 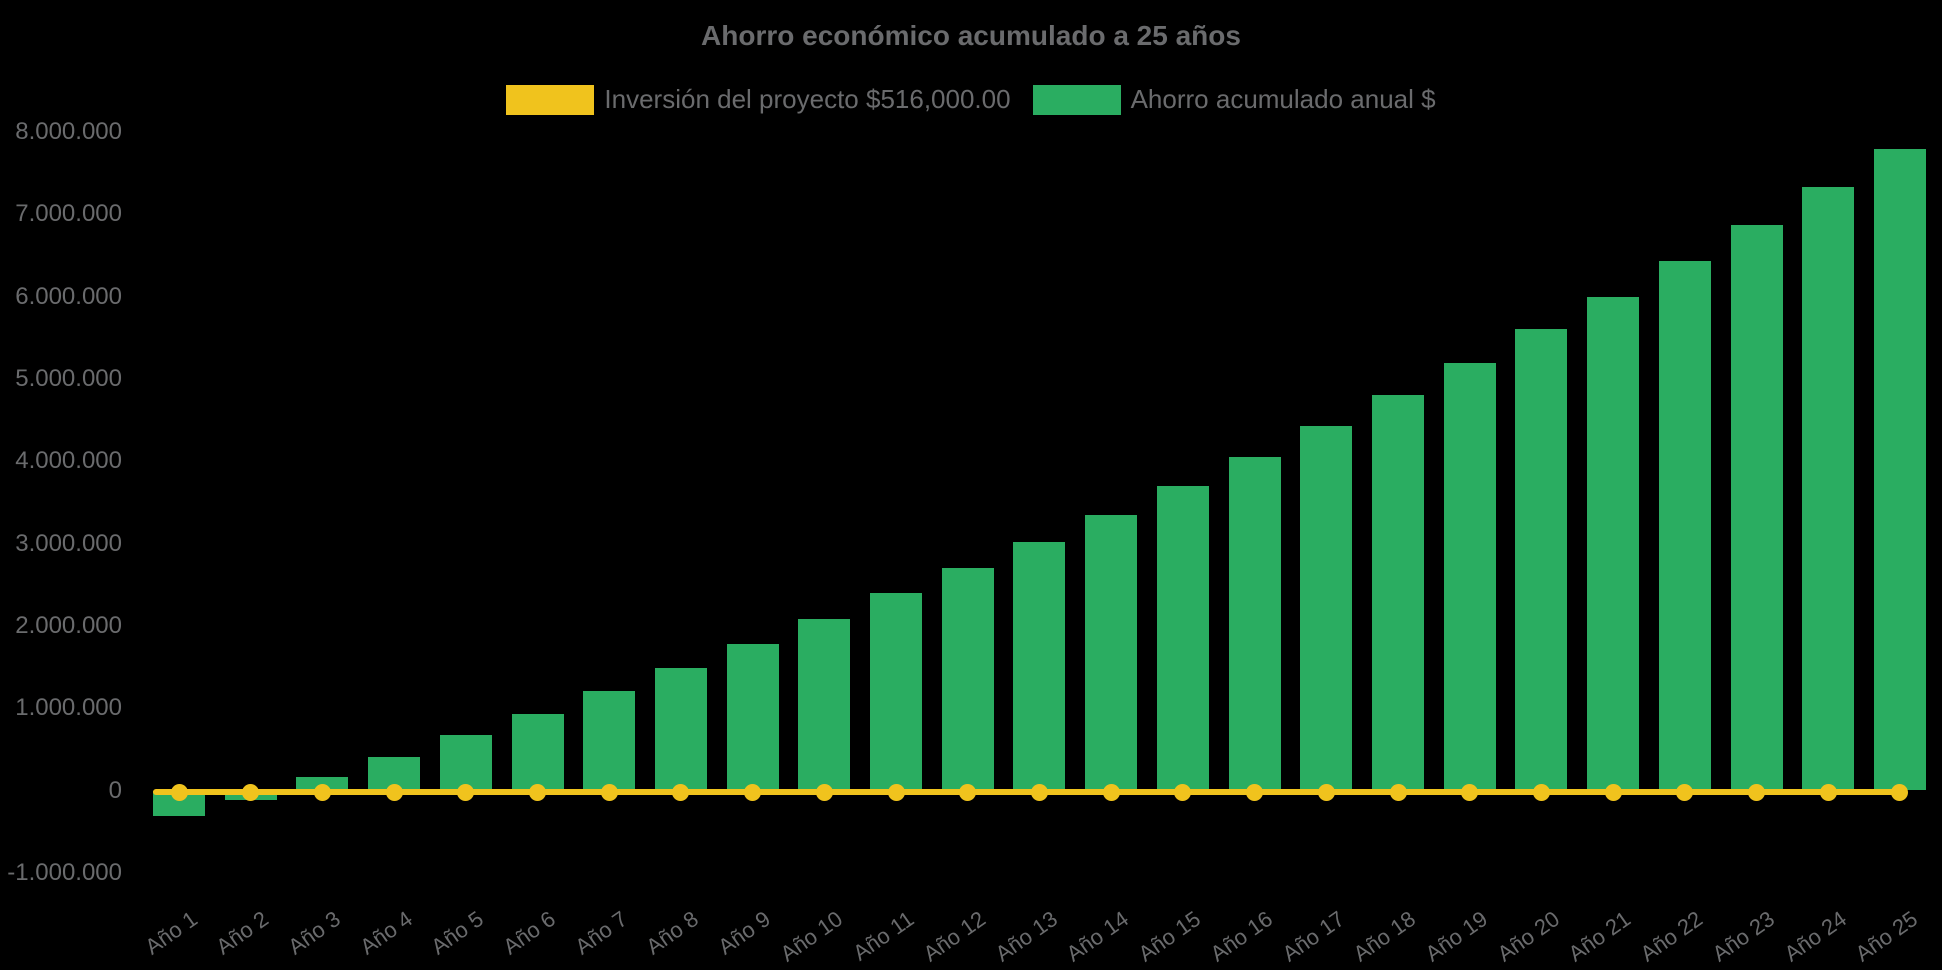 What do you see at coordinates (1039, 666) in the screenshot?
I see `savings-bar-año-13` at bounding box center [1039, 666].